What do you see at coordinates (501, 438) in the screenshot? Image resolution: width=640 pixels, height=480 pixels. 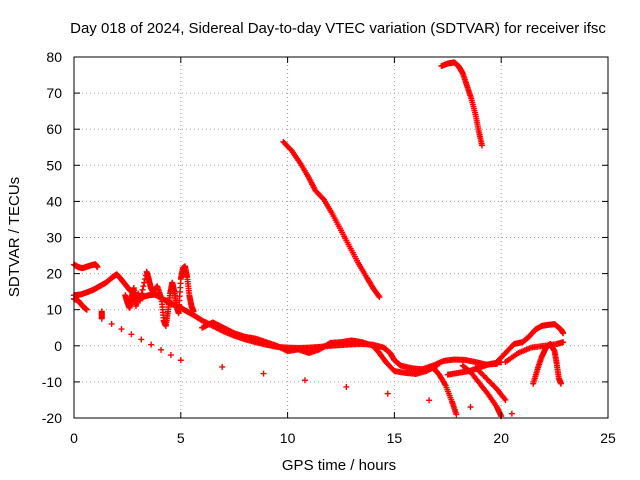 I see `x-tick-label: 20` at bounding box center [501, 438].